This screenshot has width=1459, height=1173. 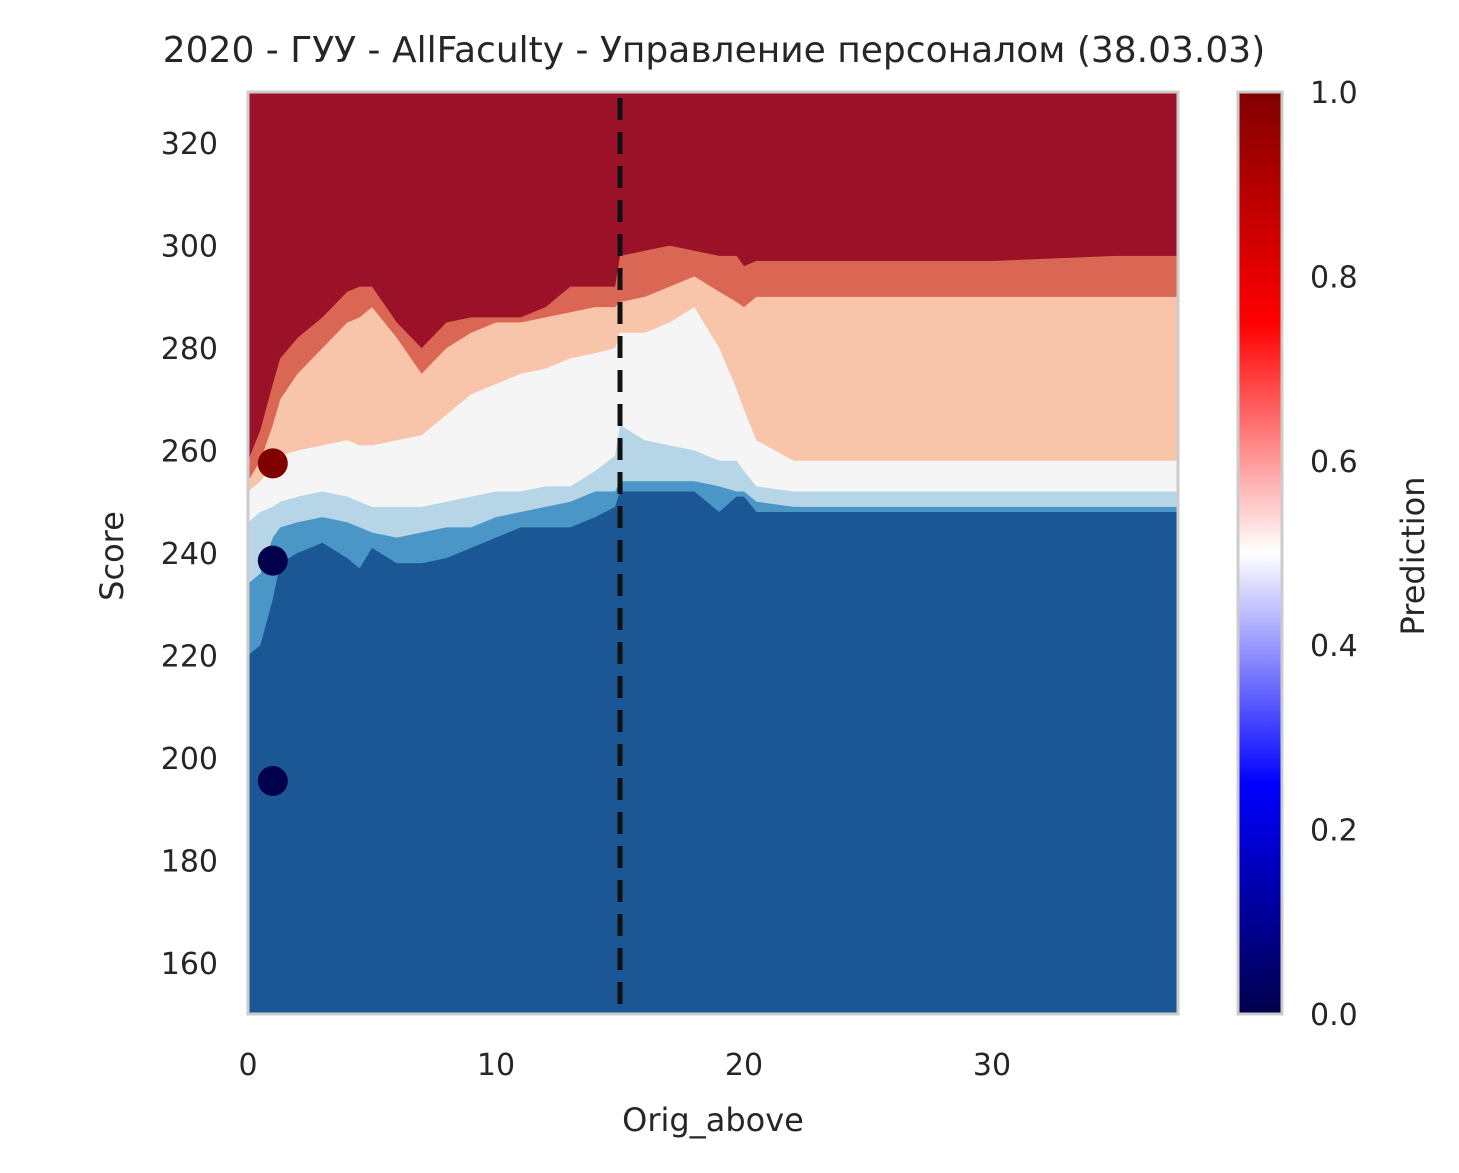 I want to click on x-tick-label: 10, so click(x=496, y=1065).